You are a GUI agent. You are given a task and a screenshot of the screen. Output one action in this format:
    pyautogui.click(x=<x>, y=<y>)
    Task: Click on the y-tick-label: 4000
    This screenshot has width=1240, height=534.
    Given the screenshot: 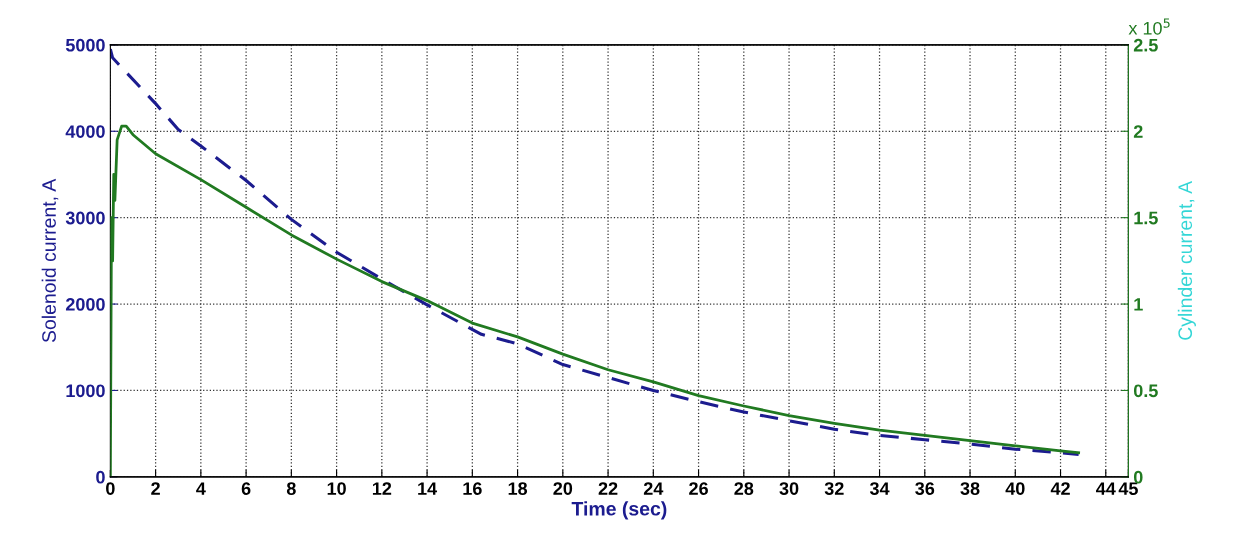 What is the action you would take?
    pyautogui.click(x=85, y=131)
    